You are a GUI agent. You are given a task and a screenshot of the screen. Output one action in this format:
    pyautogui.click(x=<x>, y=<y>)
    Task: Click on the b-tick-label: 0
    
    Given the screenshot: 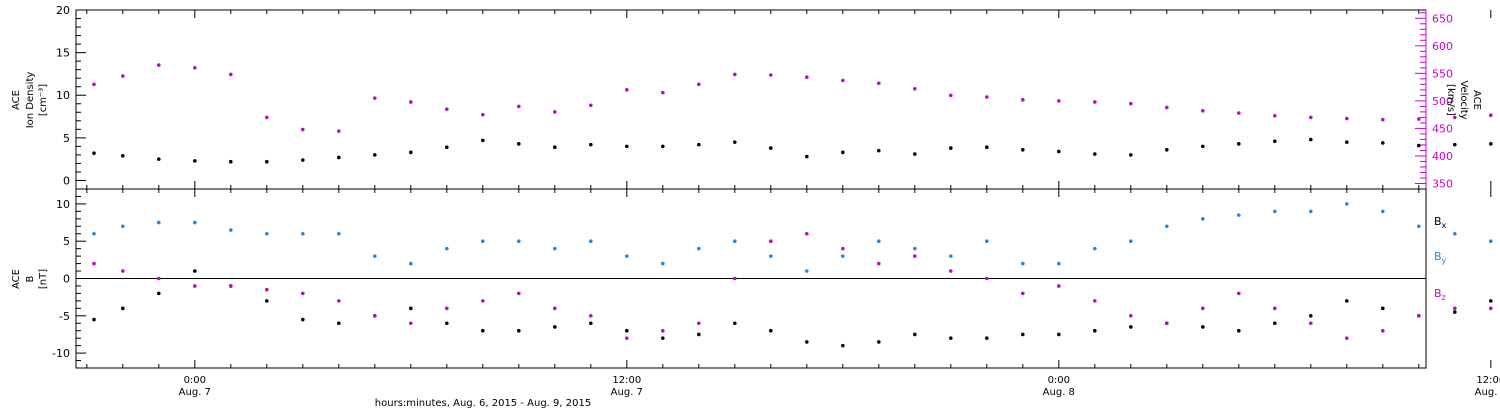 What is the action you would take?
    pyautogui.click(x=66, y=279)
    